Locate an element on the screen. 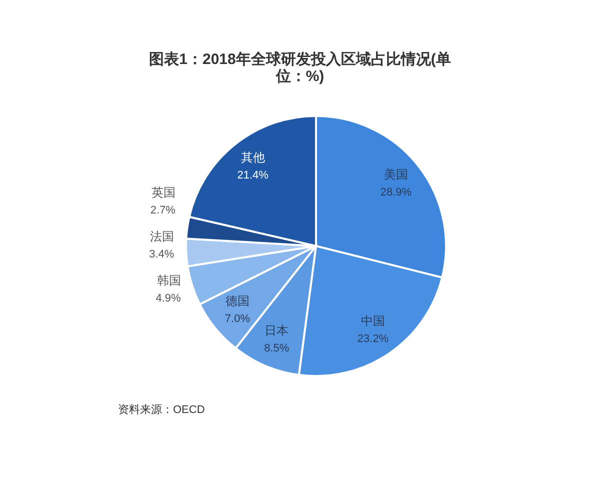 This screenshot has height=480, width=600. data-label: 3.4% is located at coordinates (161, 254).